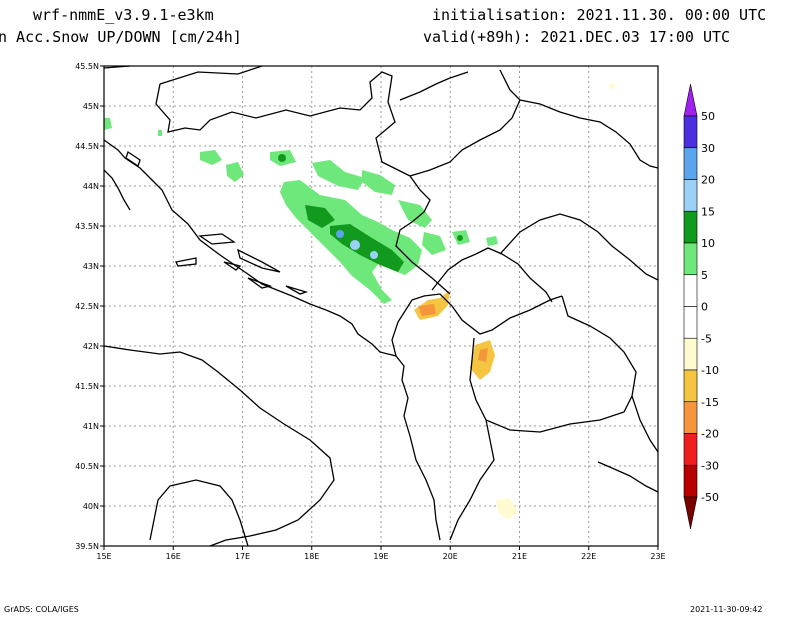  I want to click on colorbar-label: -5, so click(706, 338).